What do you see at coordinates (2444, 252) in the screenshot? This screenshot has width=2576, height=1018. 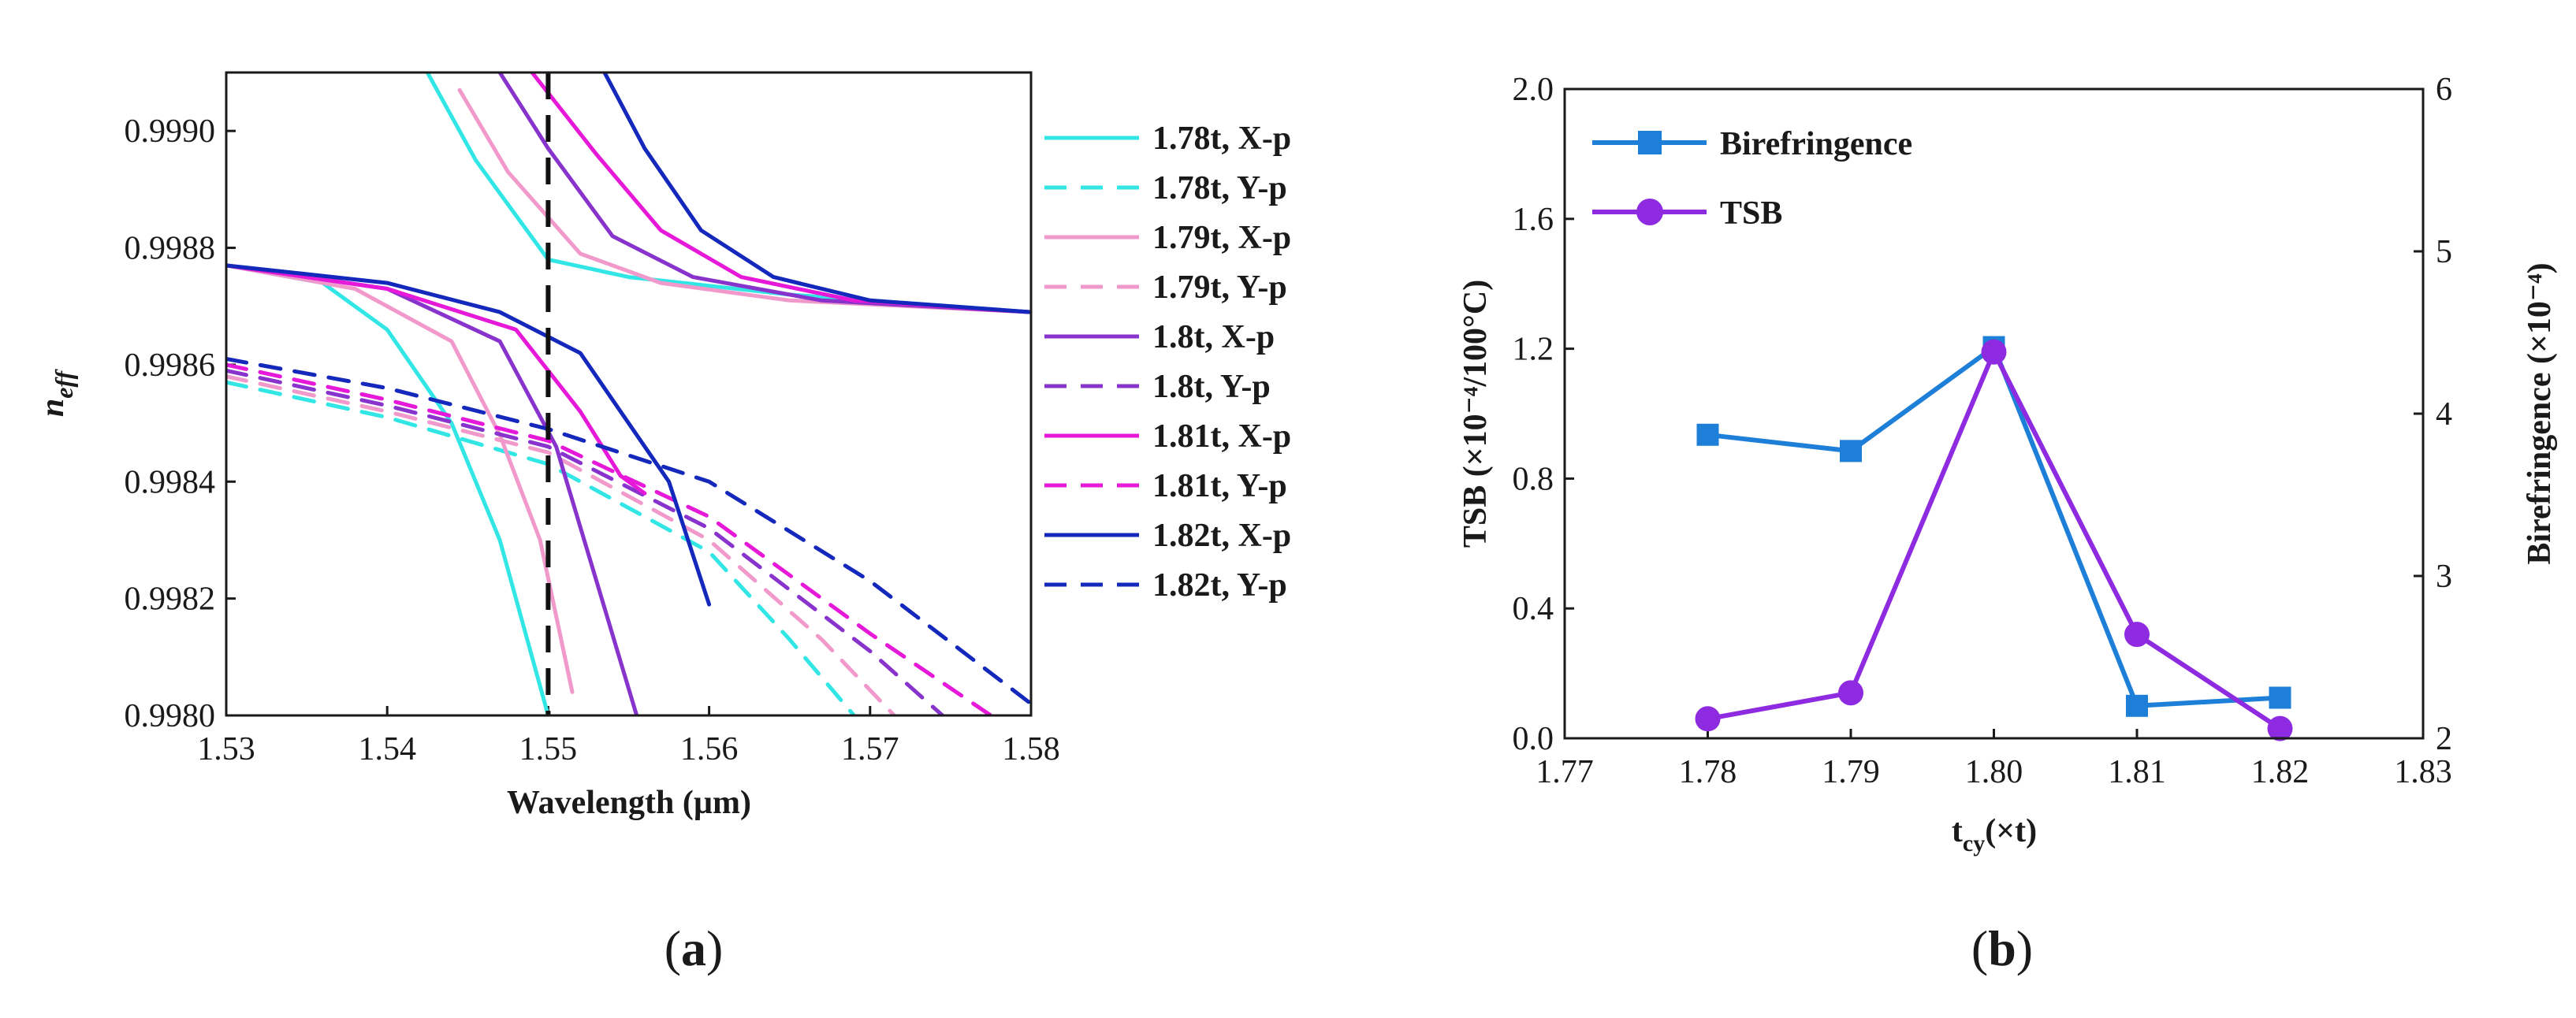 I see `panel-b-right-y-tick-label: 5` at bounding box center [2444, 252].